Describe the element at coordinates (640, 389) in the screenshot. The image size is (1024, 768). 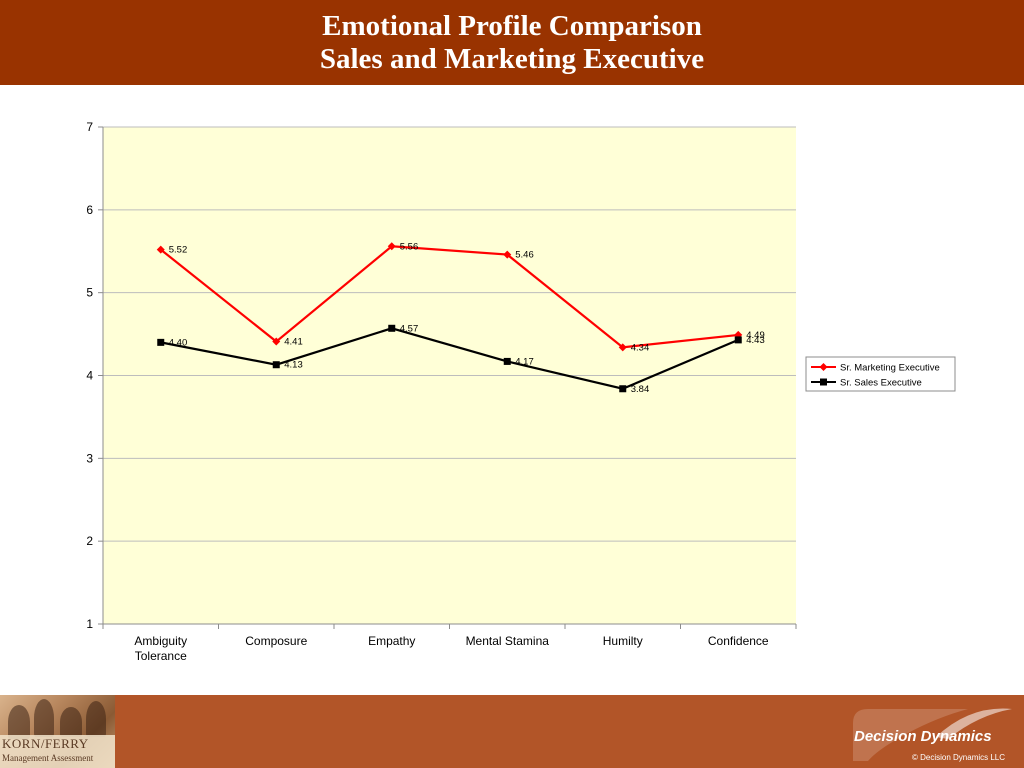
I see `data-label: 3.84` at that location.